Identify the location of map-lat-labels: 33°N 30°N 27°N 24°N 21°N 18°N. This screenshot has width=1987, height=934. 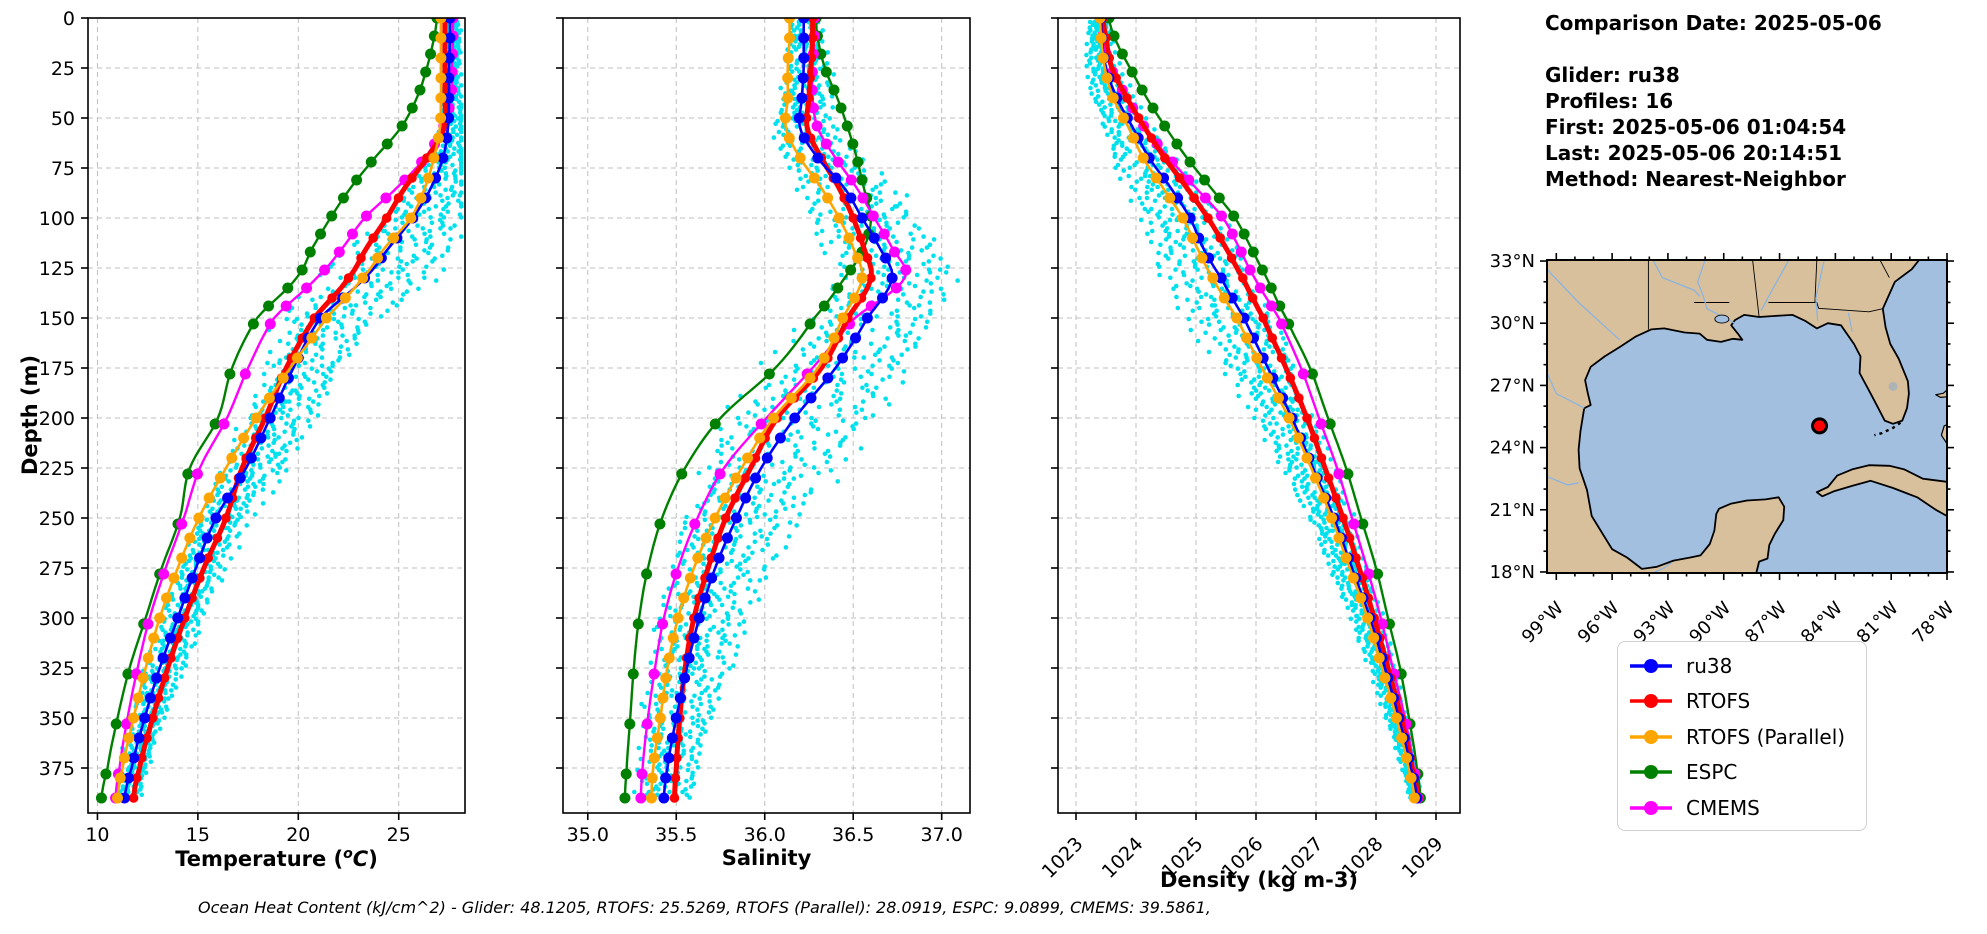
(1512, 417).